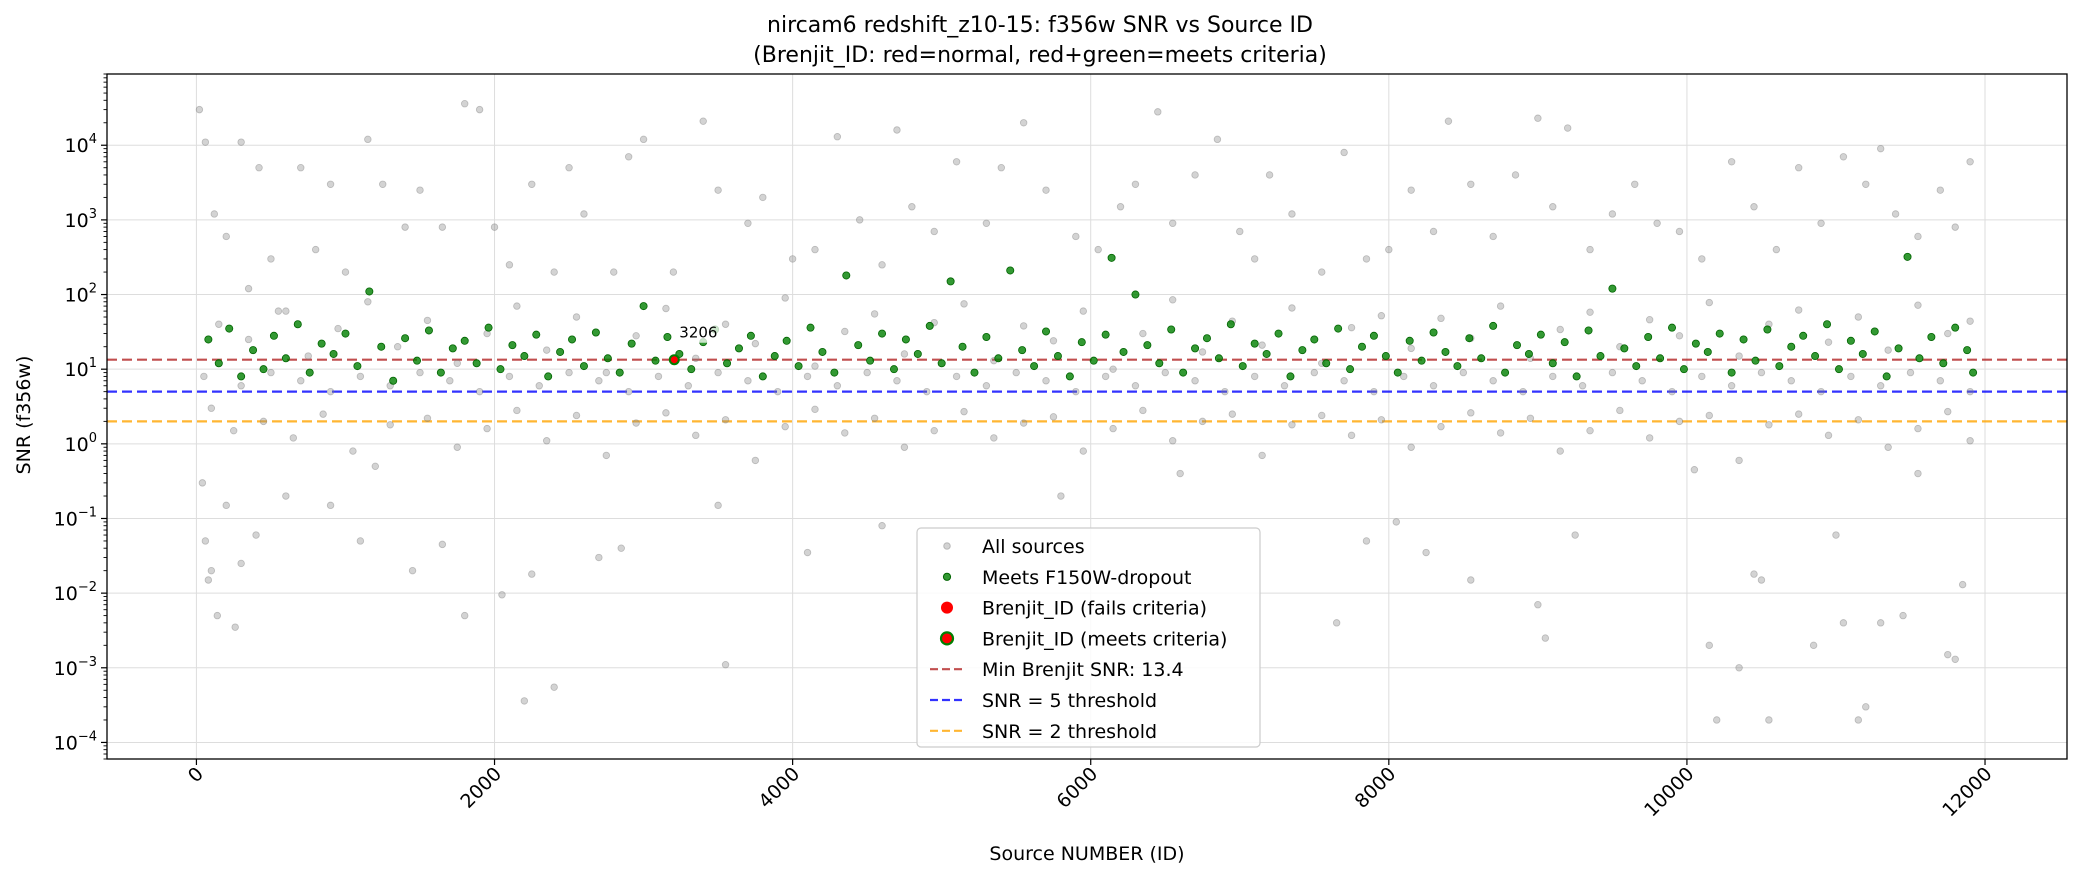  Describe the element at coordinates (1069, 732) in the screenshot. I see `legend-label: SNR = 2 threshold` at that location.